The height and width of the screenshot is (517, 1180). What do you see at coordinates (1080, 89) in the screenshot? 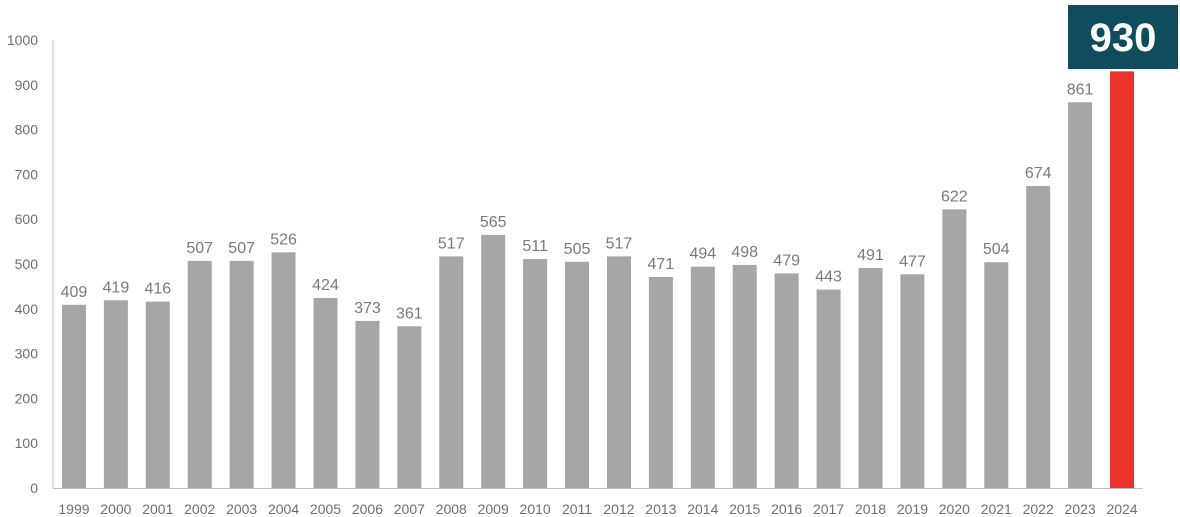
I see `data-label: 861` at bounding box center [1080, 89].